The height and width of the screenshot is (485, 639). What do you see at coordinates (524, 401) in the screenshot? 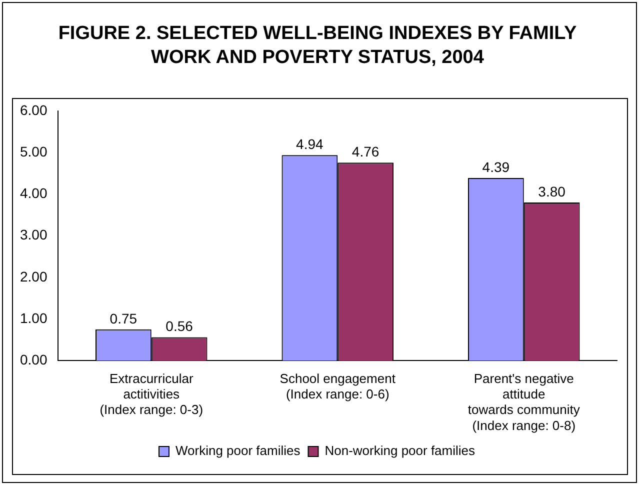
I see `x-tick-label: Parent's negative attitude towards community (Index range: 0-8)` at bounding box center [524, 401].